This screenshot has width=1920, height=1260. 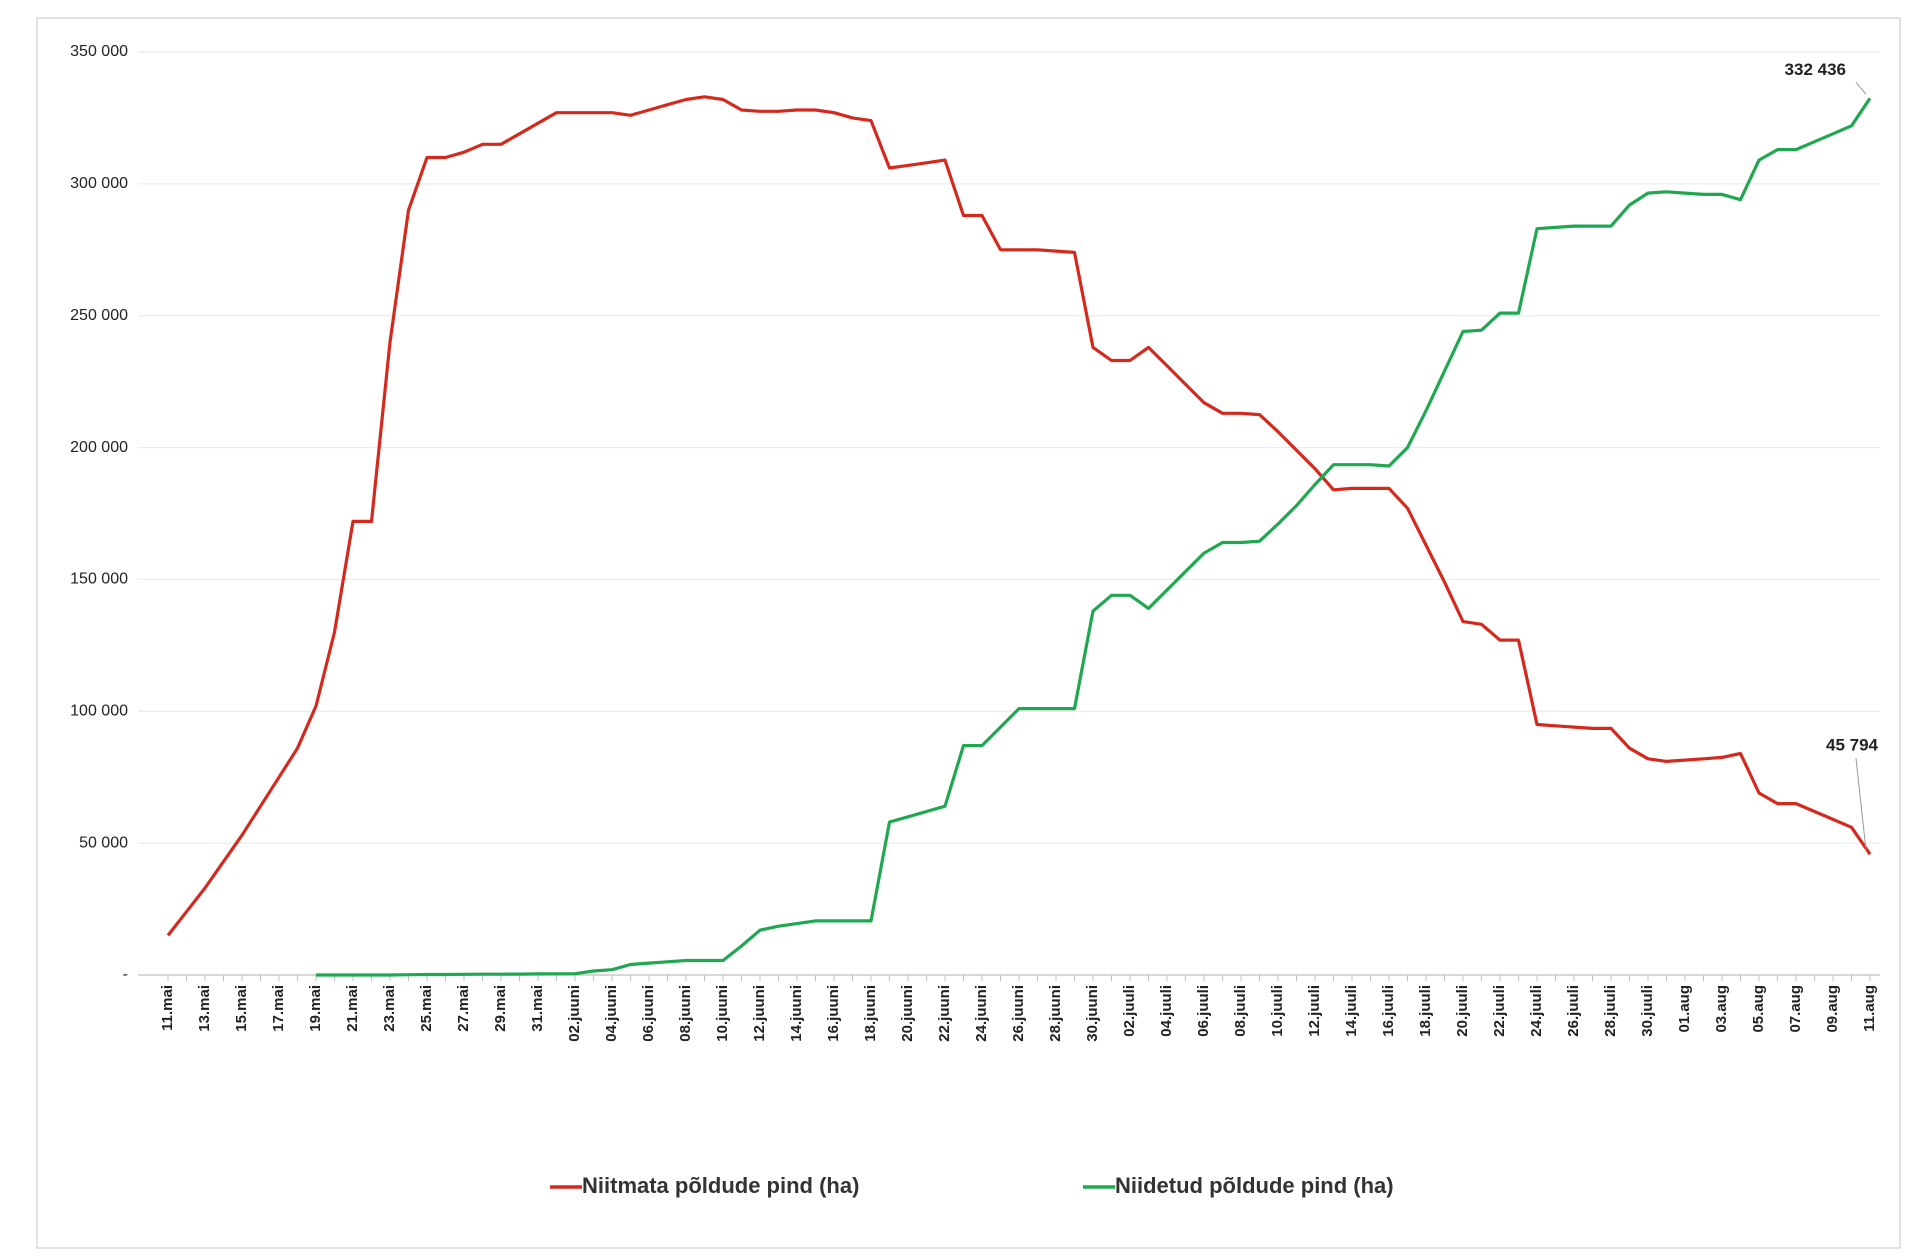 I want to click on data-label: 332 436, so click(x=1815, y=69).